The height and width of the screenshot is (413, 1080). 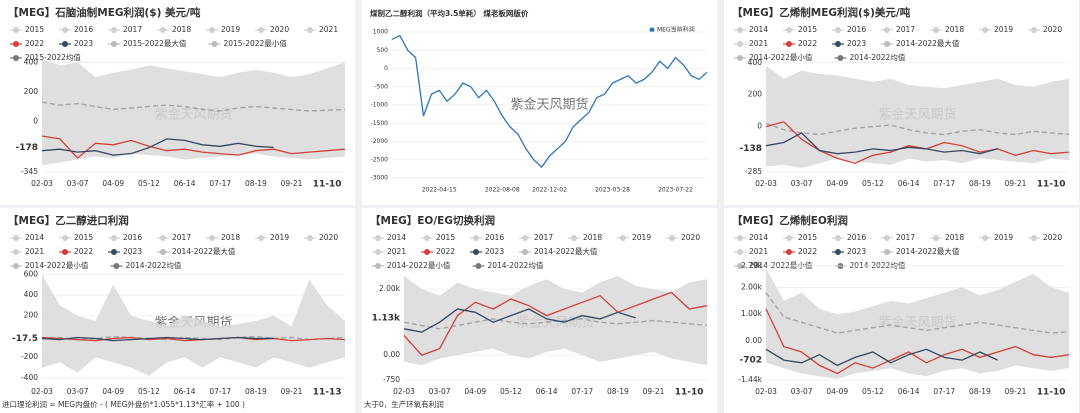 I want to click on y-tick-label: -500, so click(x=381, y=86).